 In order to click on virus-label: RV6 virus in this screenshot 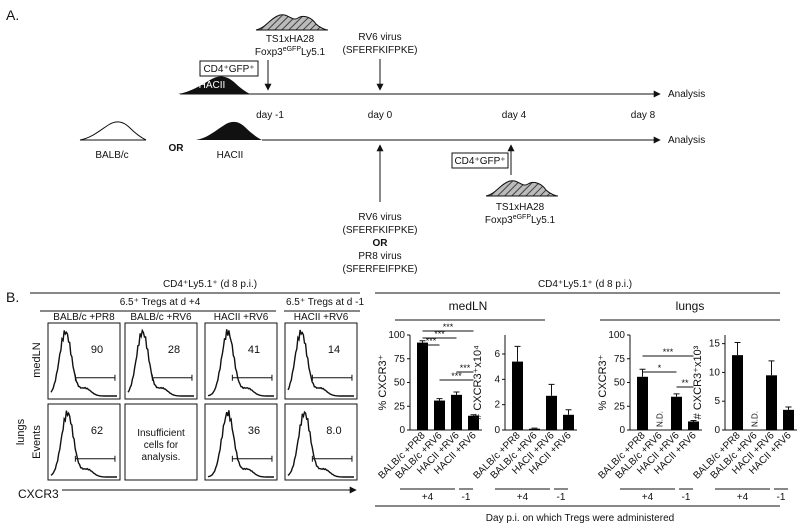, I will do `click(379, 37)`.